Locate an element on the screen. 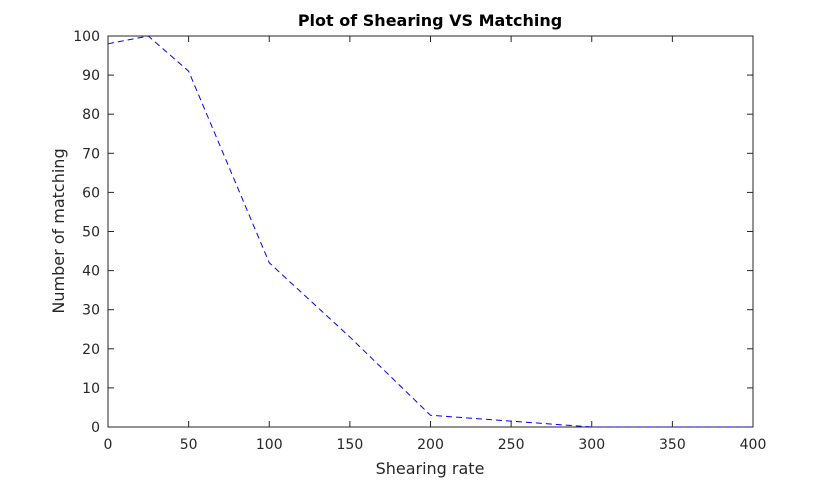  x-tick-label-1: 50 is located at coordinates (189, 445).